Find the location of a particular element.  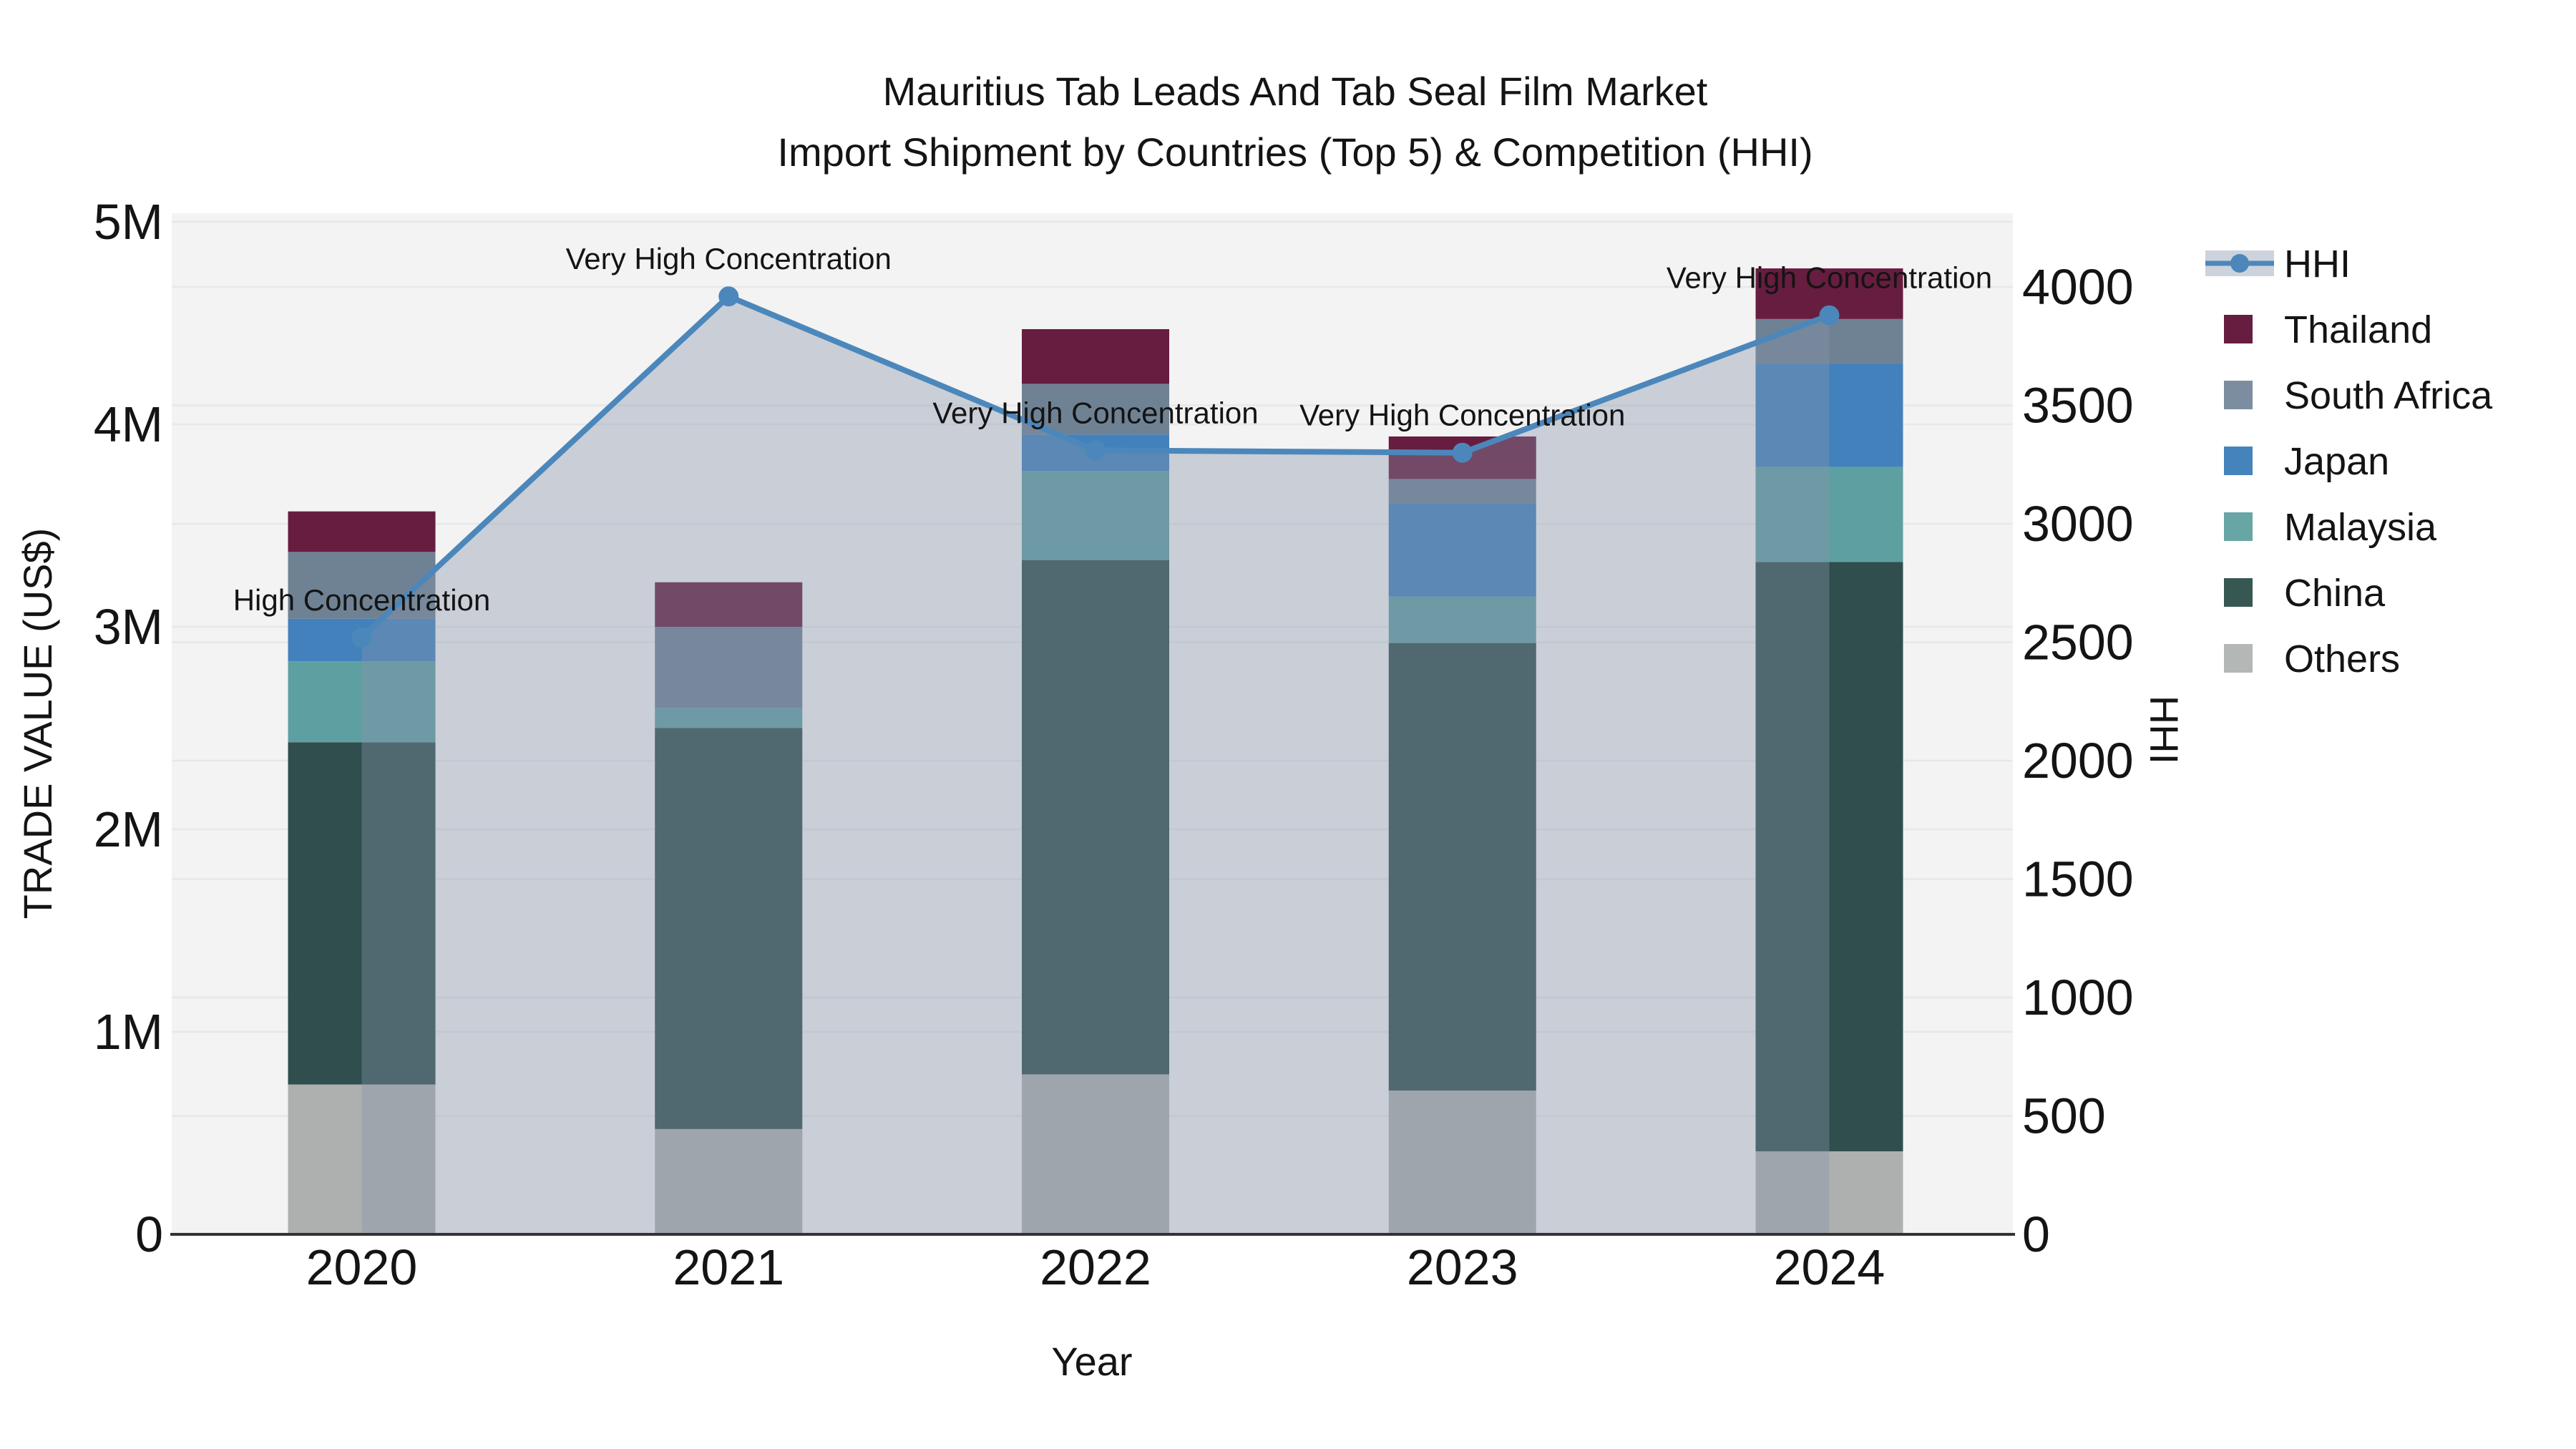

legend-swatch-thailand is located at coordinates (2238, 329).